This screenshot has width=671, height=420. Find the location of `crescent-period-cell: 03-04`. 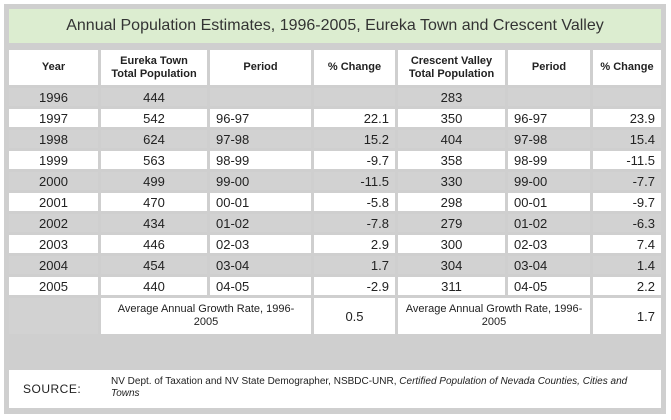

crescent-period-cell: 03-04 is located at coordinates (550, 265).